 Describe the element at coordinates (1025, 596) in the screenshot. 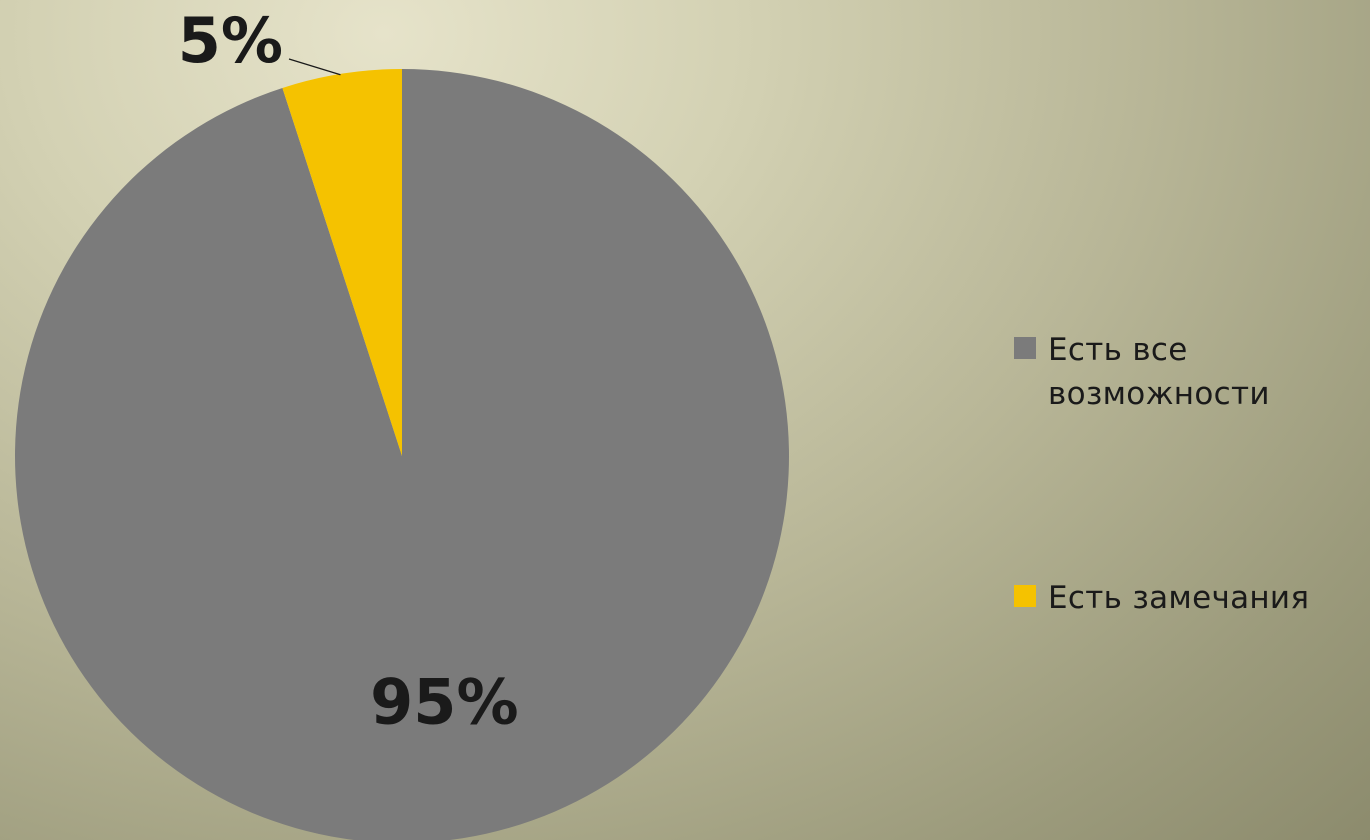

I see `legend-swatch-yellow` at that location.